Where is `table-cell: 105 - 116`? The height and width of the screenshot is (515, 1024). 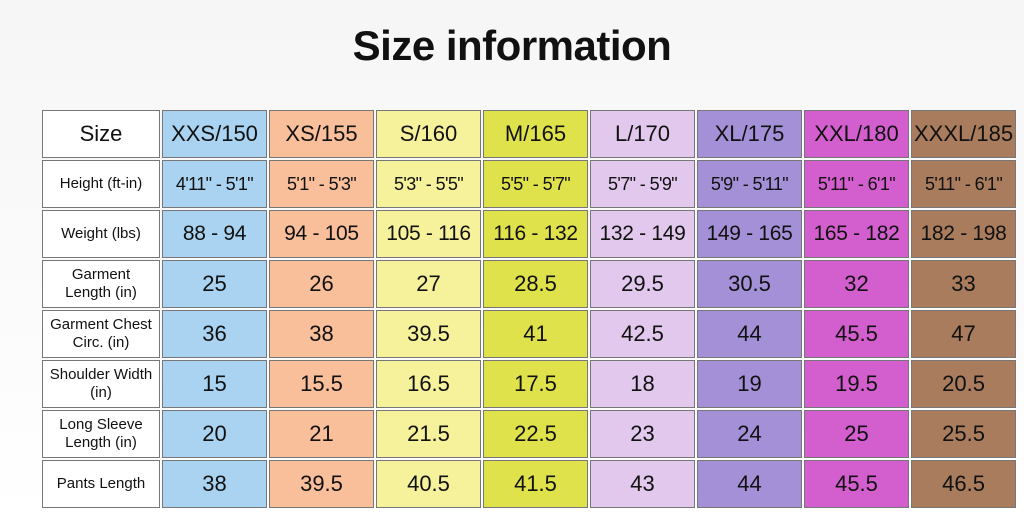
table-cell: 105 - 116 is located at coordinates (428, 234).